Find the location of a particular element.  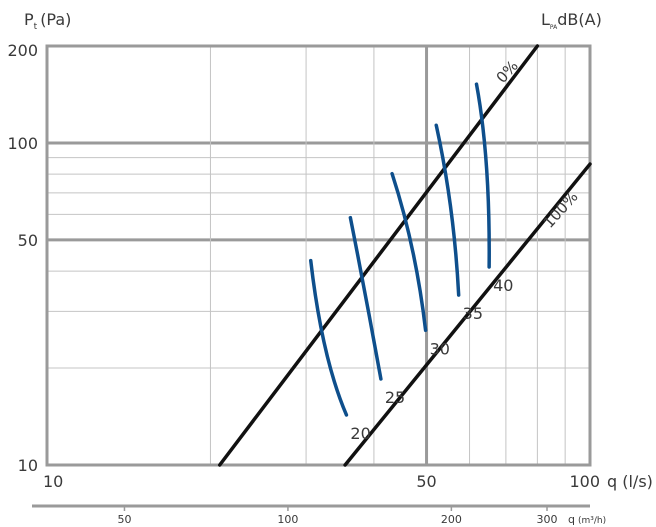

secondary-axis-label: q (m³/h) is located at coordinates (587, 519).